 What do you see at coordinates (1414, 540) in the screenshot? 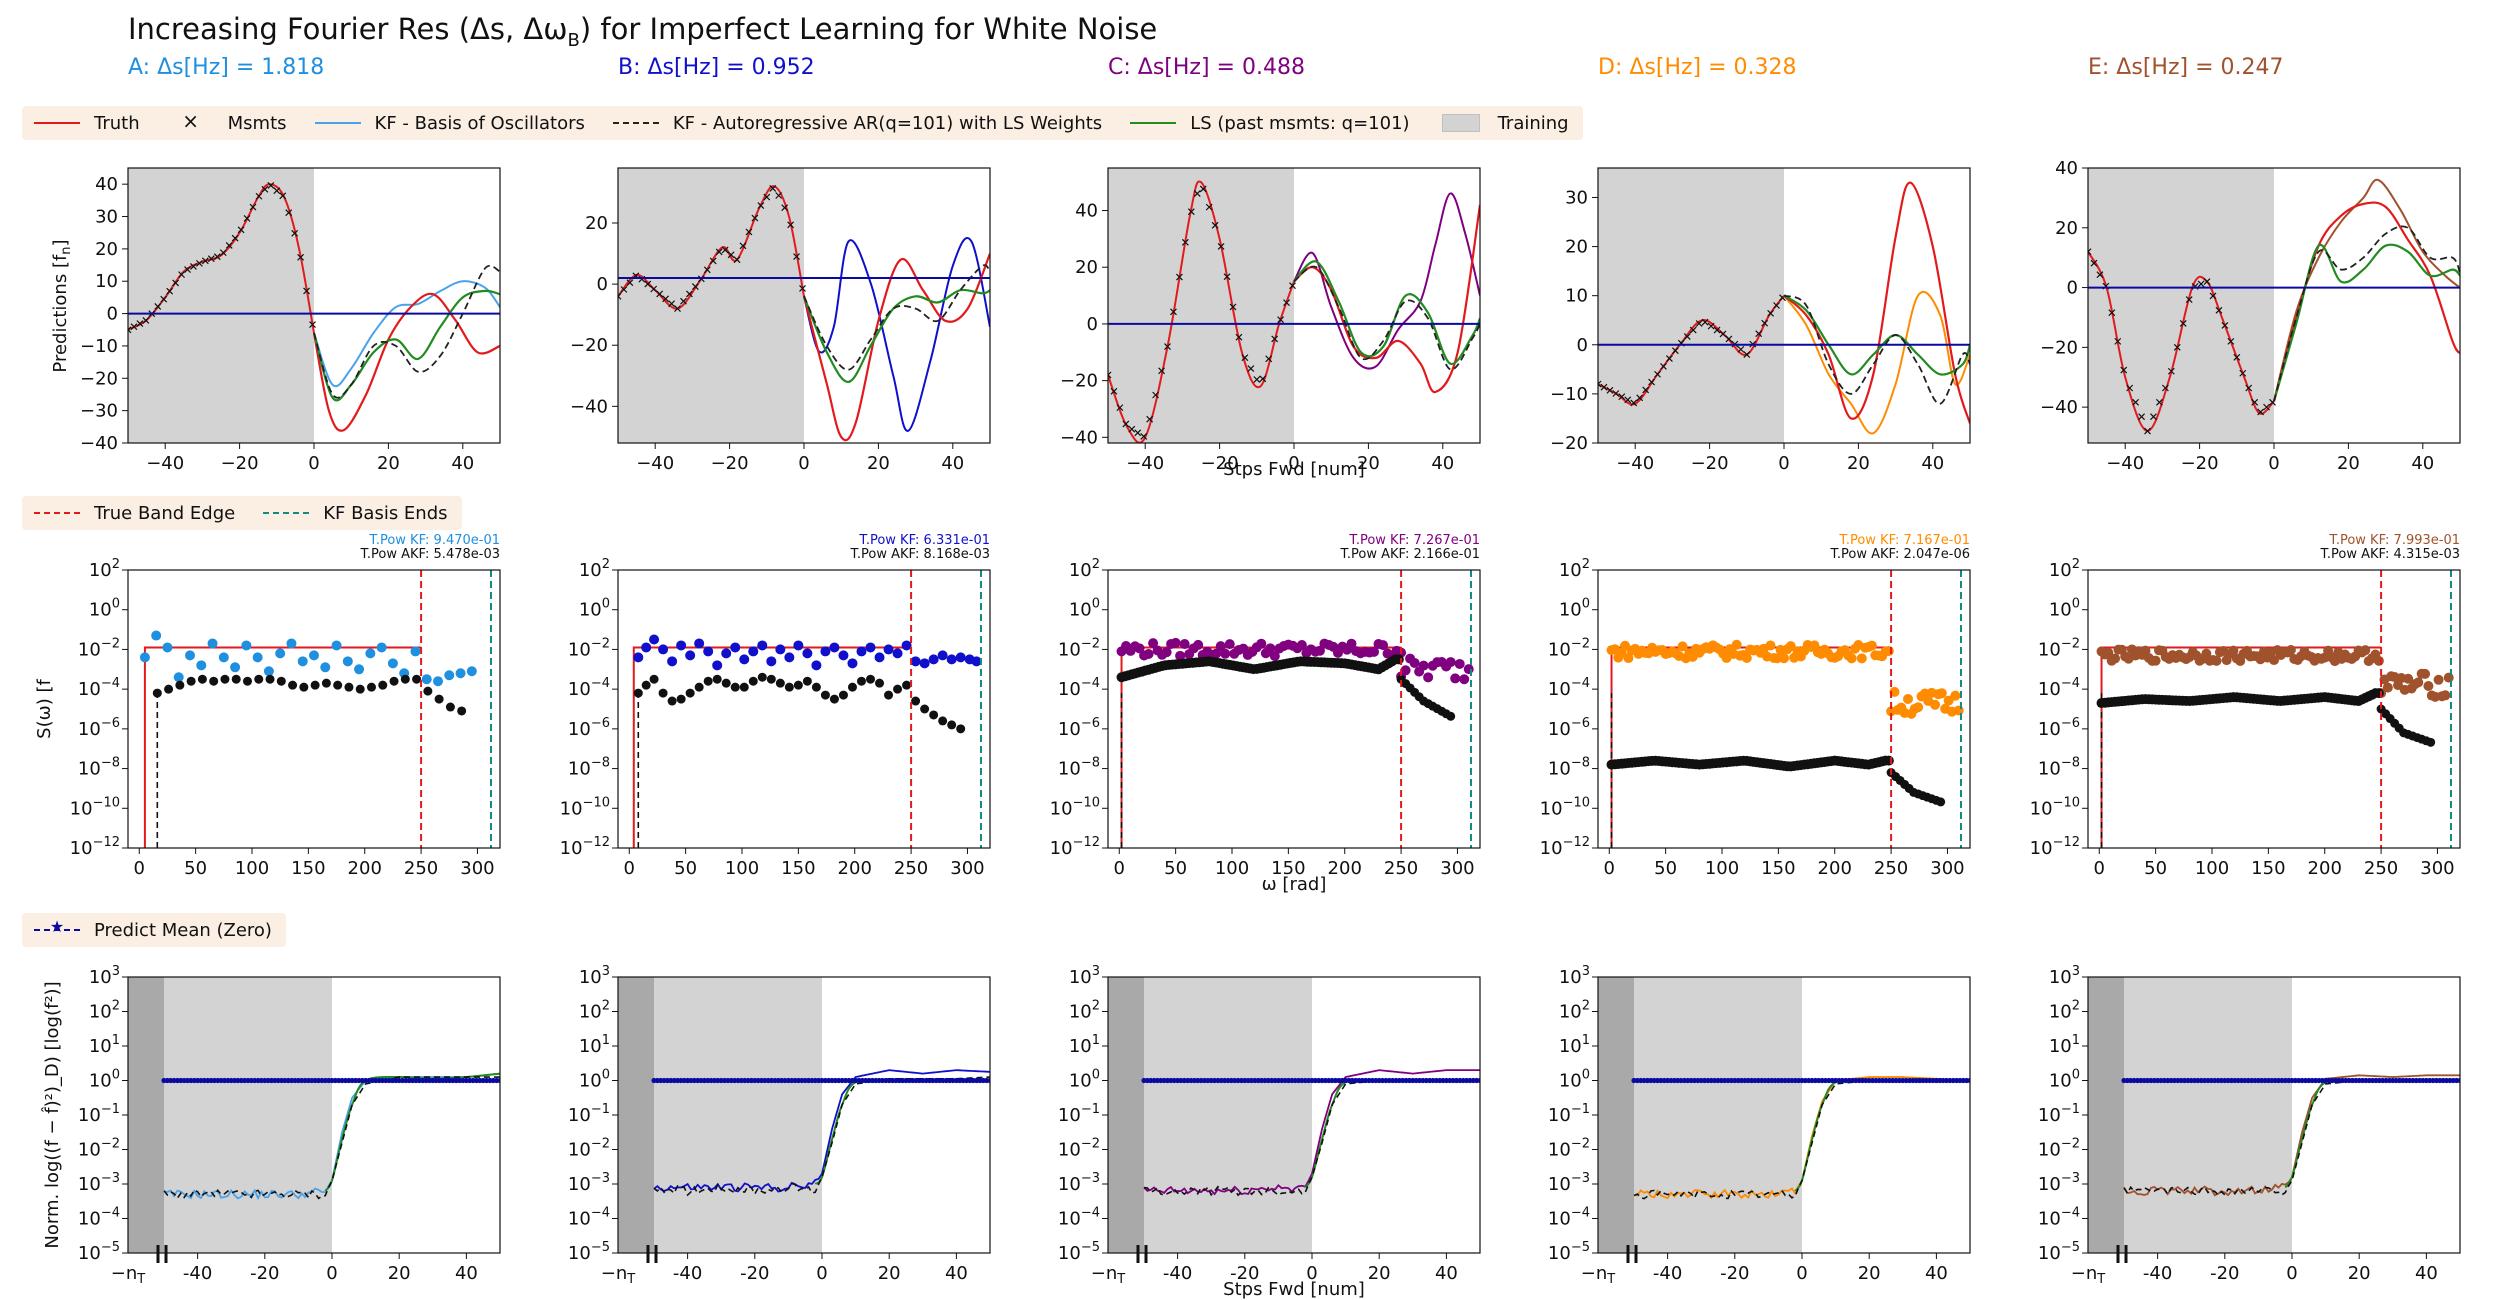
I see `tpow-kf: T.Pow KF: 7.267e-01` at bounding box center [1414, 540].